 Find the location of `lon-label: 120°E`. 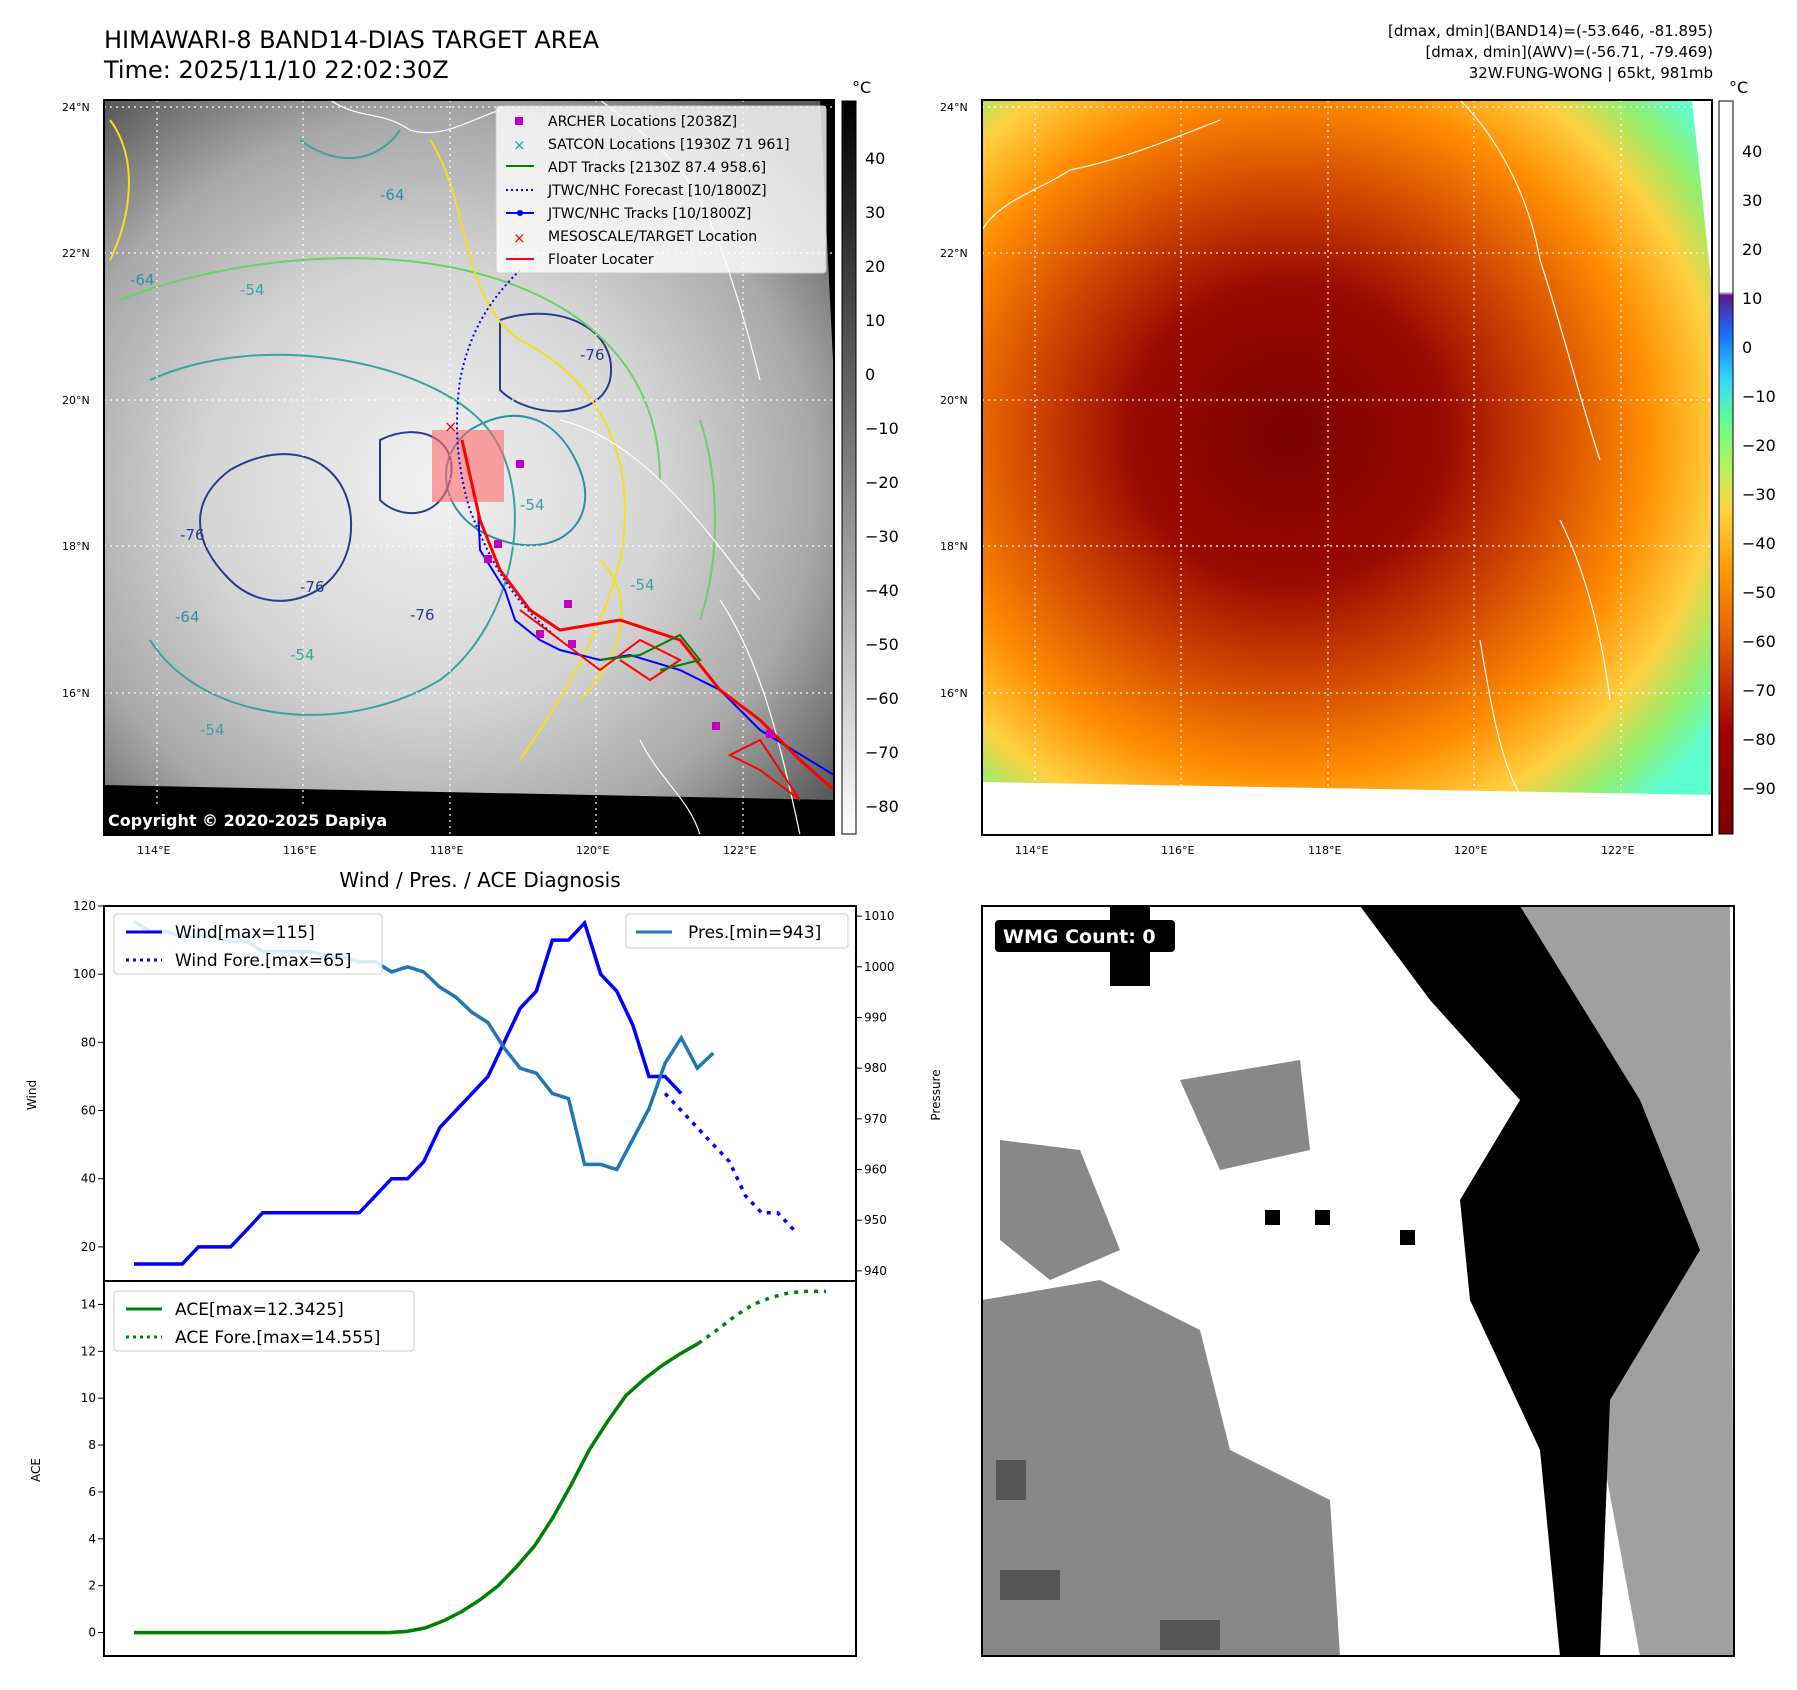

lon-label: 120°E is located at coordinates (1470, 850).